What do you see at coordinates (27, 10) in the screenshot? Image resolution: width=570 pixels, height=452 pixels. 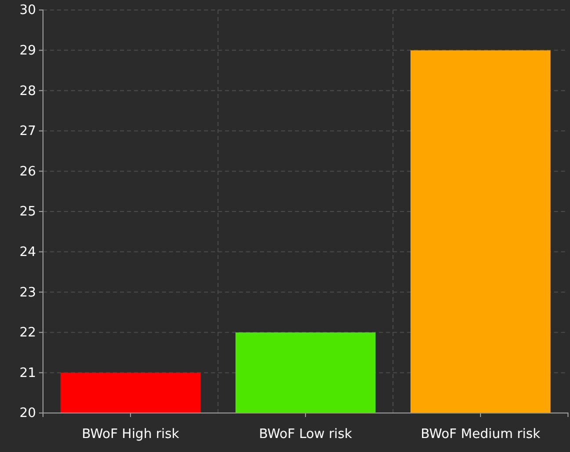 I see `y-tick-label: 30` at bounding box center [27, 10].